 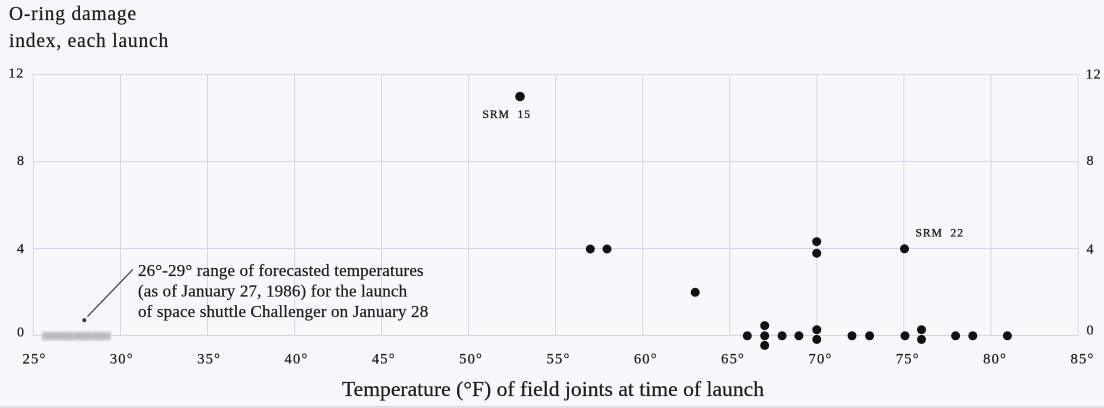 I want to click on svg-text: index, each launch, so click(x=89, y=41).